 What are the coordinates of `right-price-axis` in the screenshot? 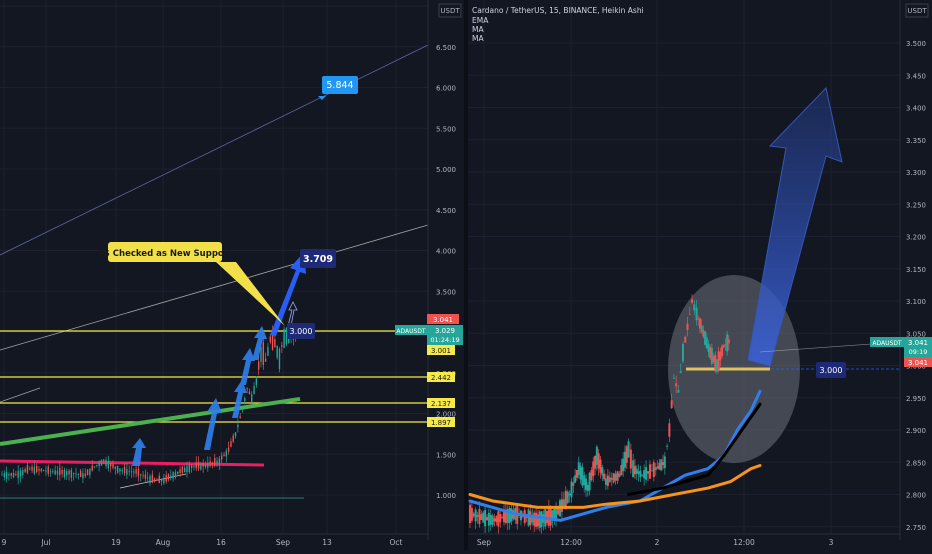 It's located at (916, 275).